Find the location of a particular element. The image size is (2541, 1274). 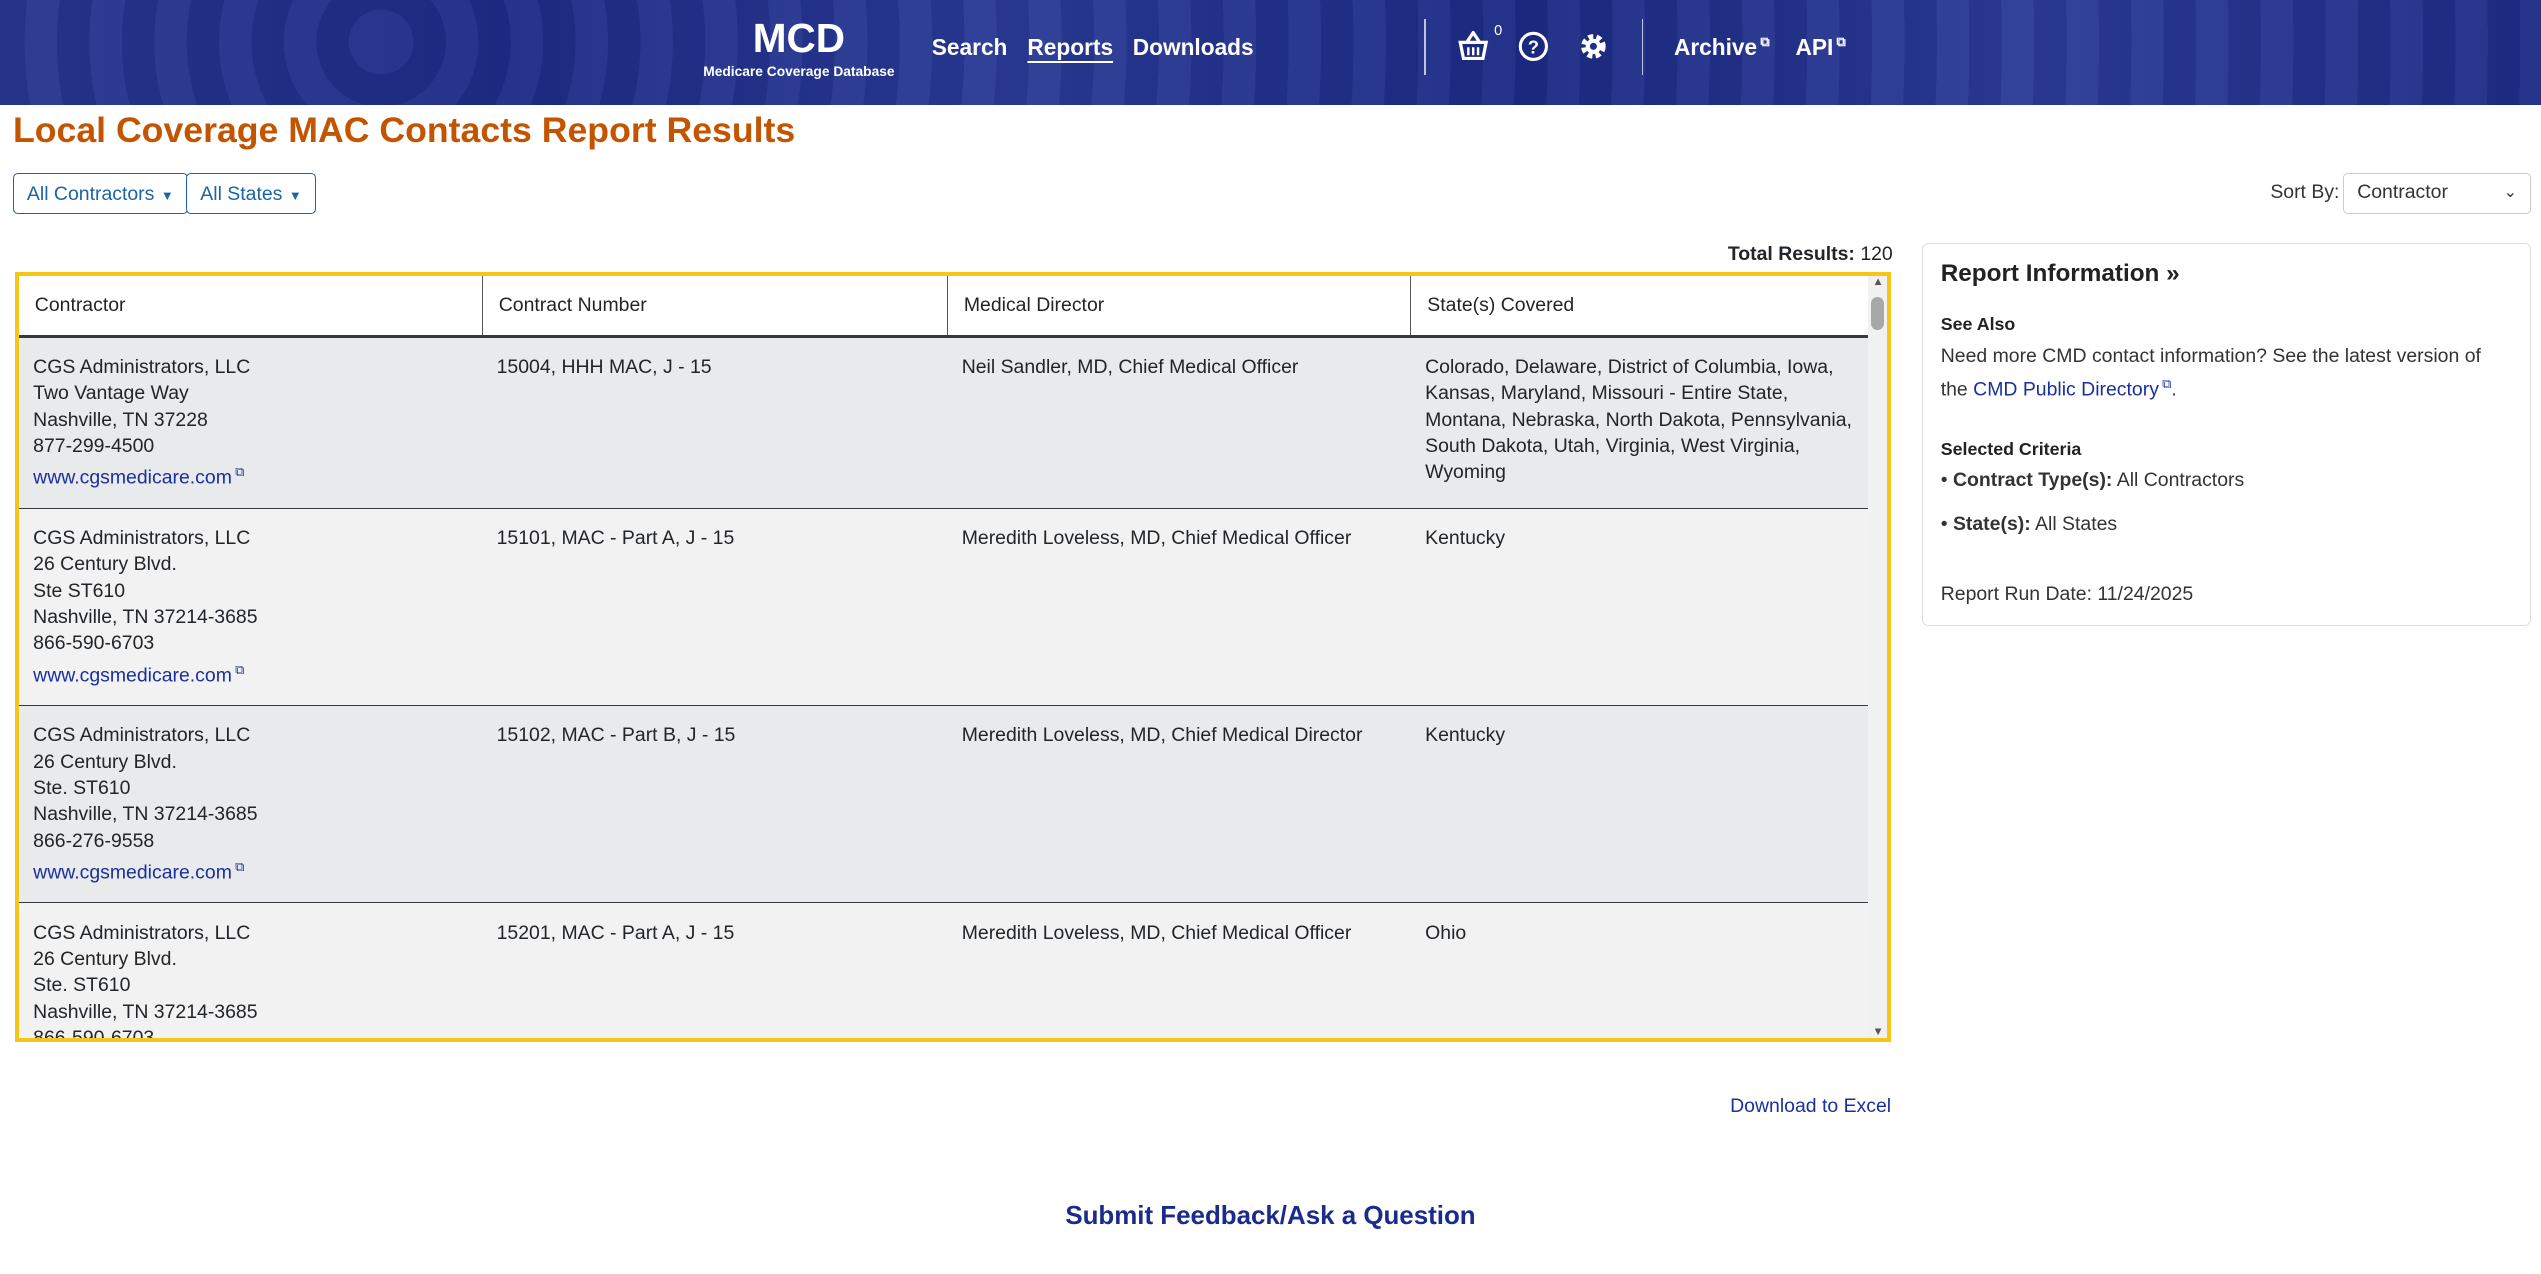

mcd-logo: MCD Medicare Coverage Database is located at coordinates (799, 47).